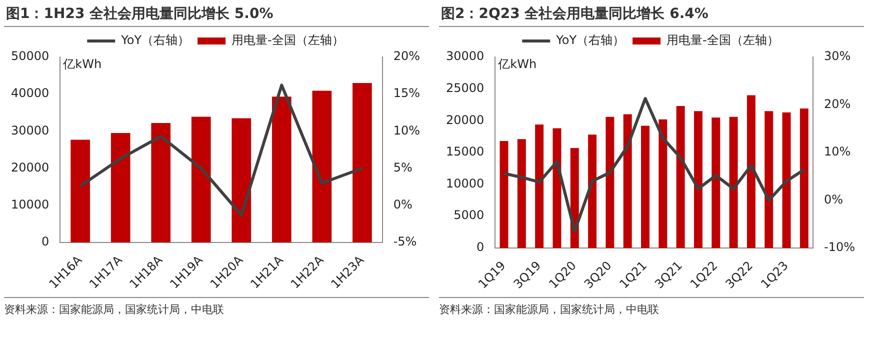 The width and height of the screenshot is (870, 341). I want to click on chart-title: 图2：2Q23 全社会用电量同比增长 6.4%, so click(651, 13).